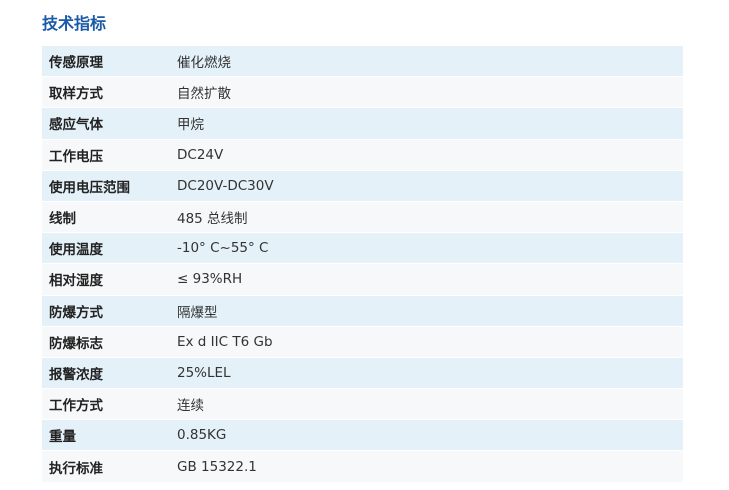 Image resolution: width=729 pixels, height=490 pixels. Describe the element at coordinates (106, 92) in the screenshot. I see `spec-label: 取样方式` at that location.